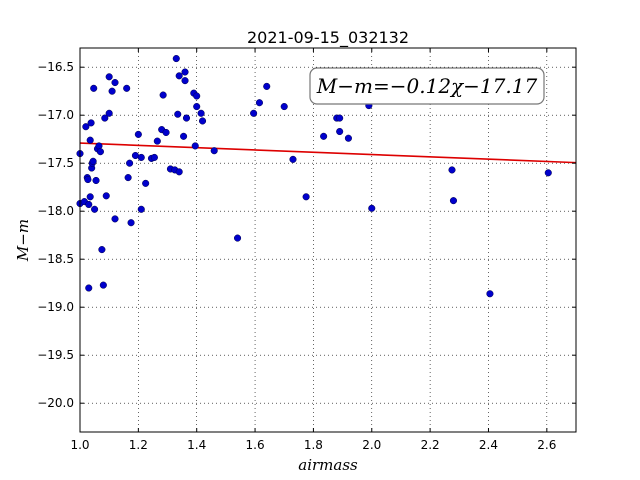 The width and height of the screenshot is (640, 480). Describe the element at coordinates (488, 445) in the screenshot. I see `x-tick-label: 2.4` at that location.